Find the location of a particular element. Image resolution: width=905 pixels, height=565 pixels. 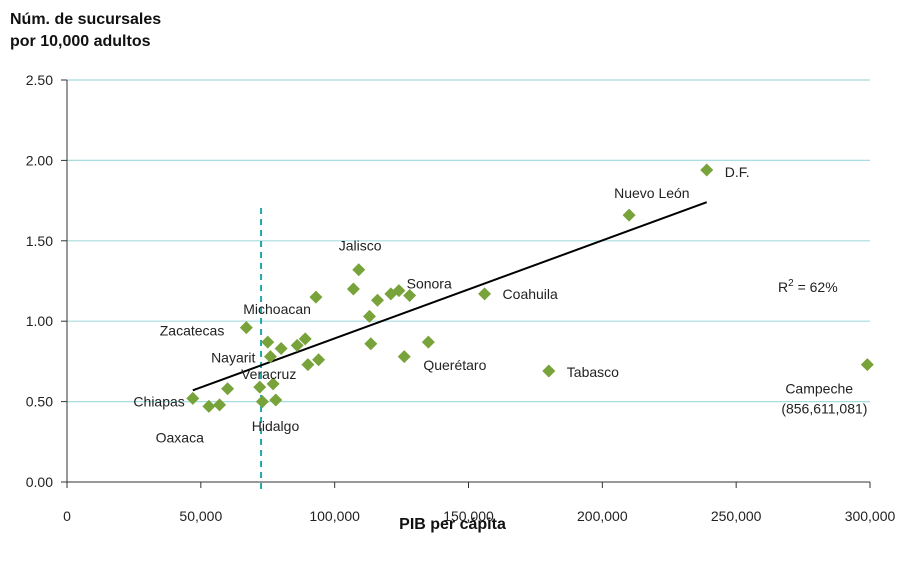

point-label: D.F. is located at coordinates (737, 172).